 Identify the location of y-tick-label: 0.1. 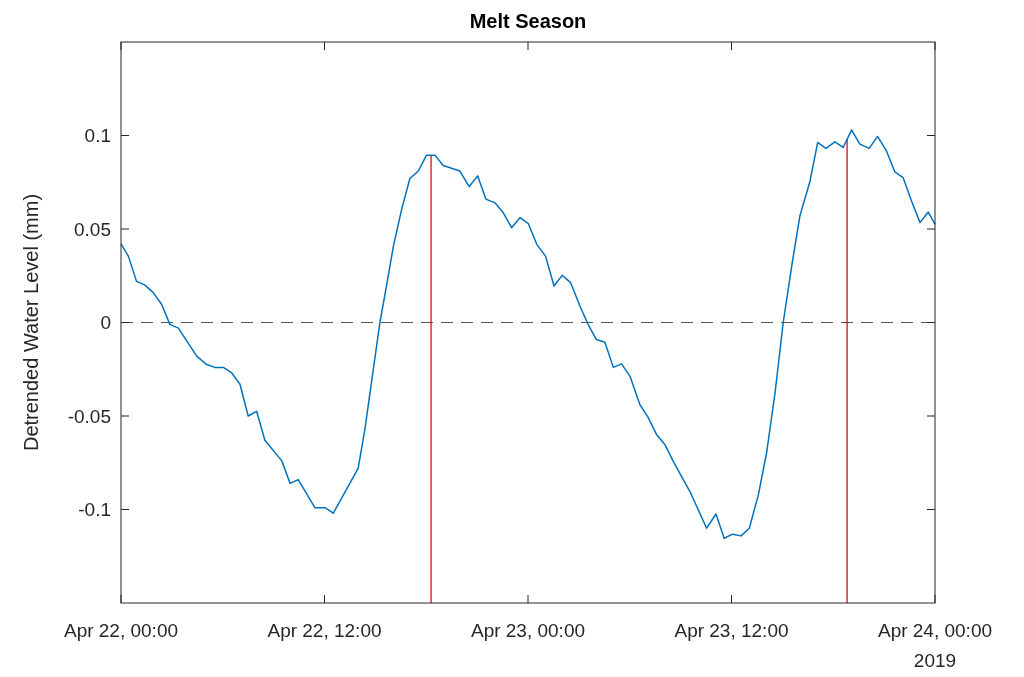
(97, 136).